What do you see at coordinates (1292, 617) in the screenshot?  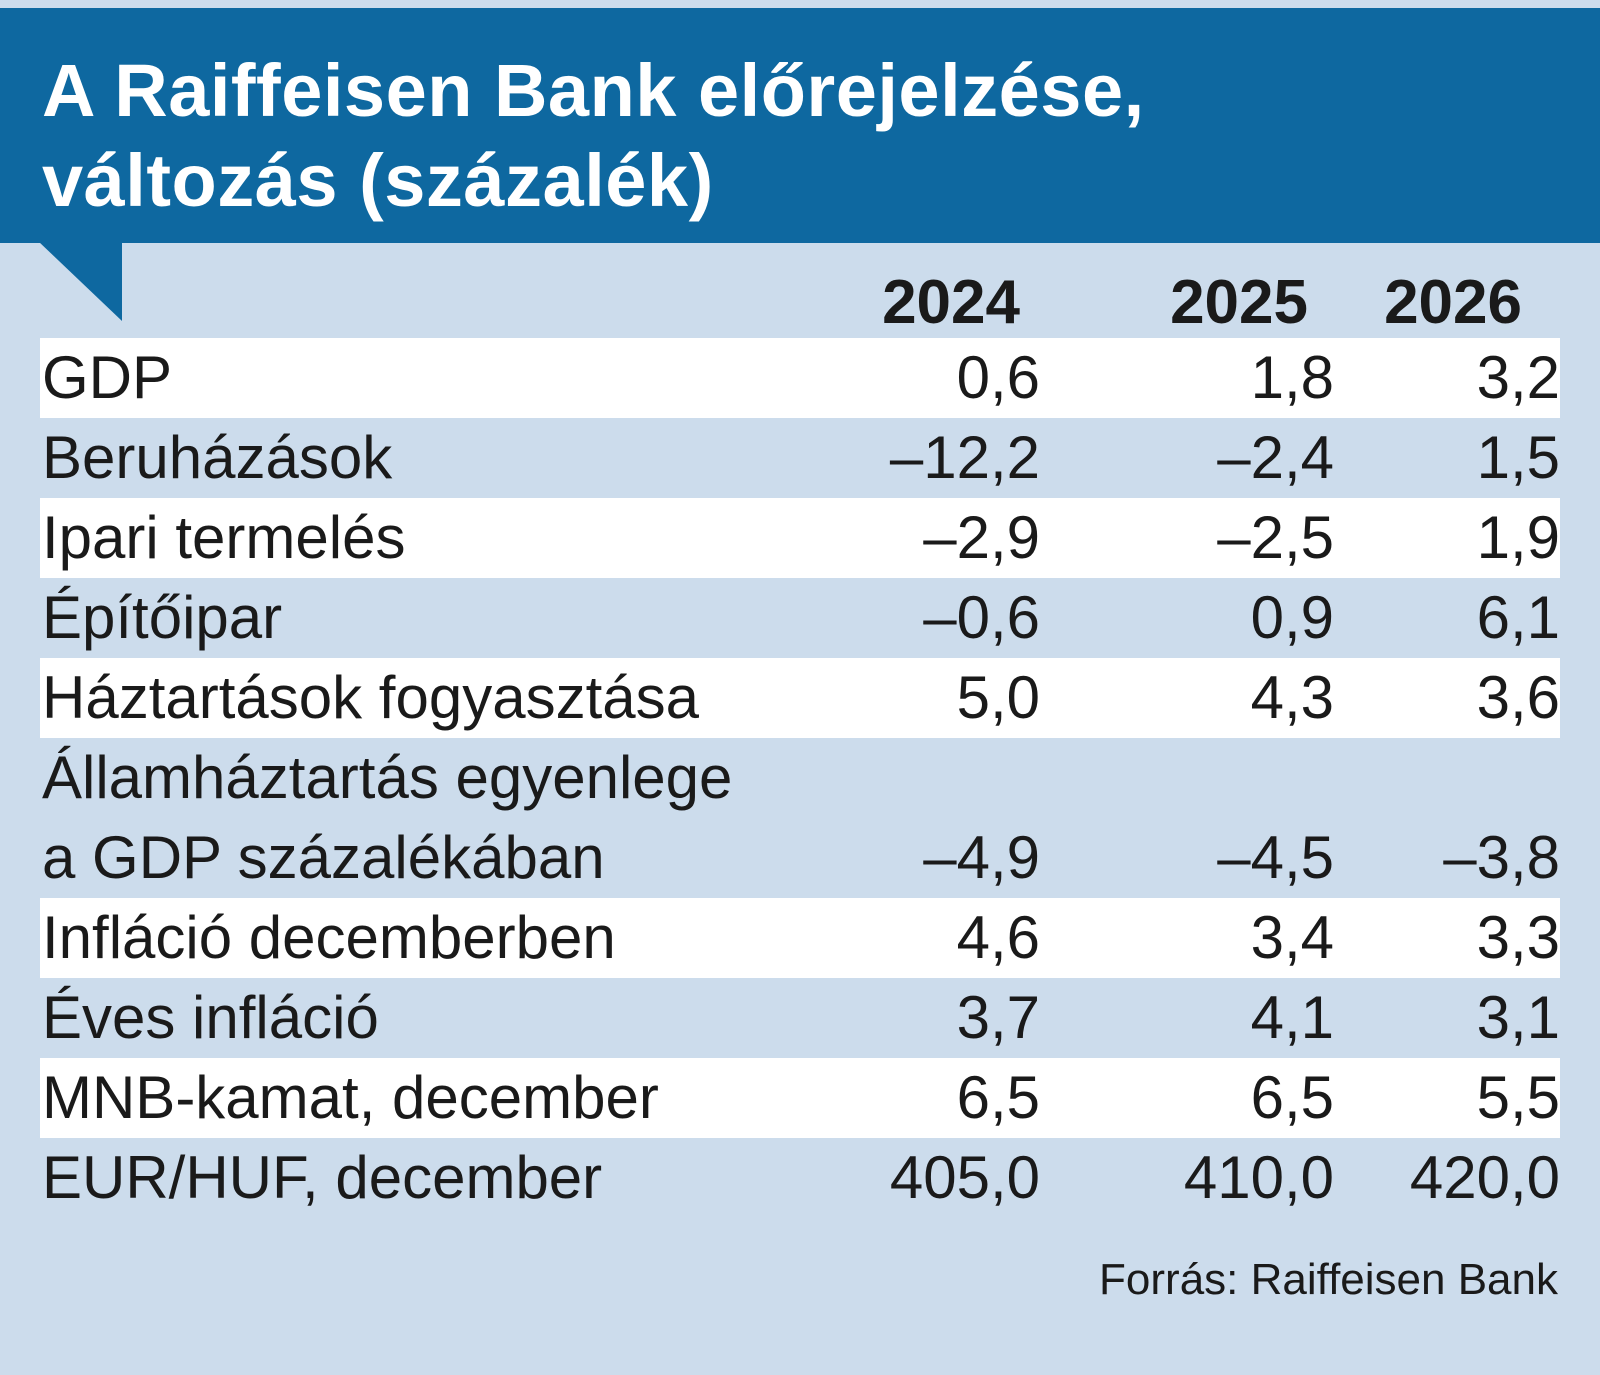 I see `cell-value-2025: 0,9` at bounding box center [1292, 617].